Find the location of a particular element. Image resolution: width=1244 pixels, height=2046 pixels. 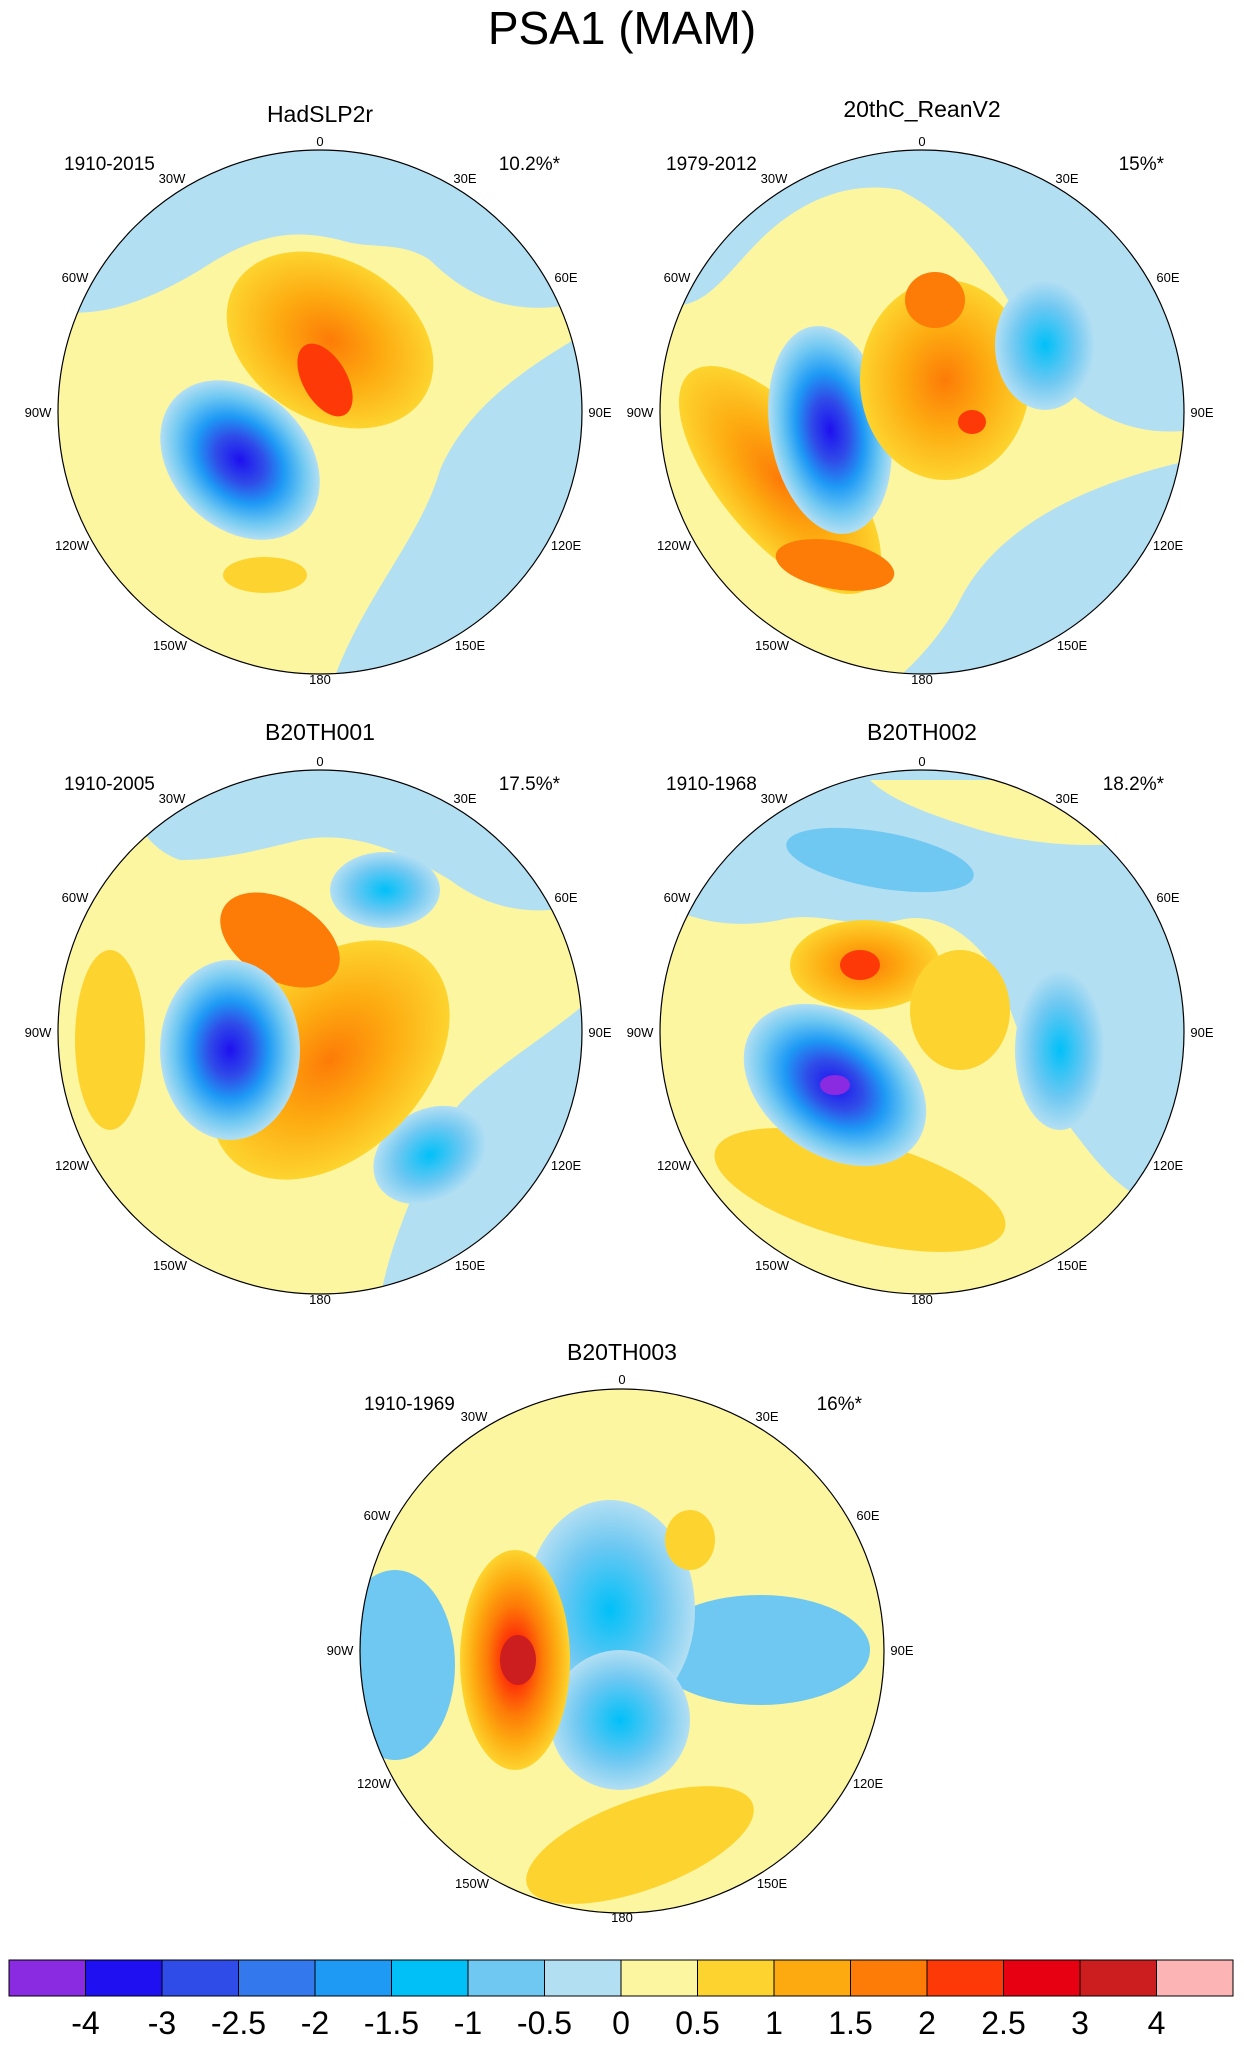

panel-variance: 10.2%* is located at coordinates (530, 164).